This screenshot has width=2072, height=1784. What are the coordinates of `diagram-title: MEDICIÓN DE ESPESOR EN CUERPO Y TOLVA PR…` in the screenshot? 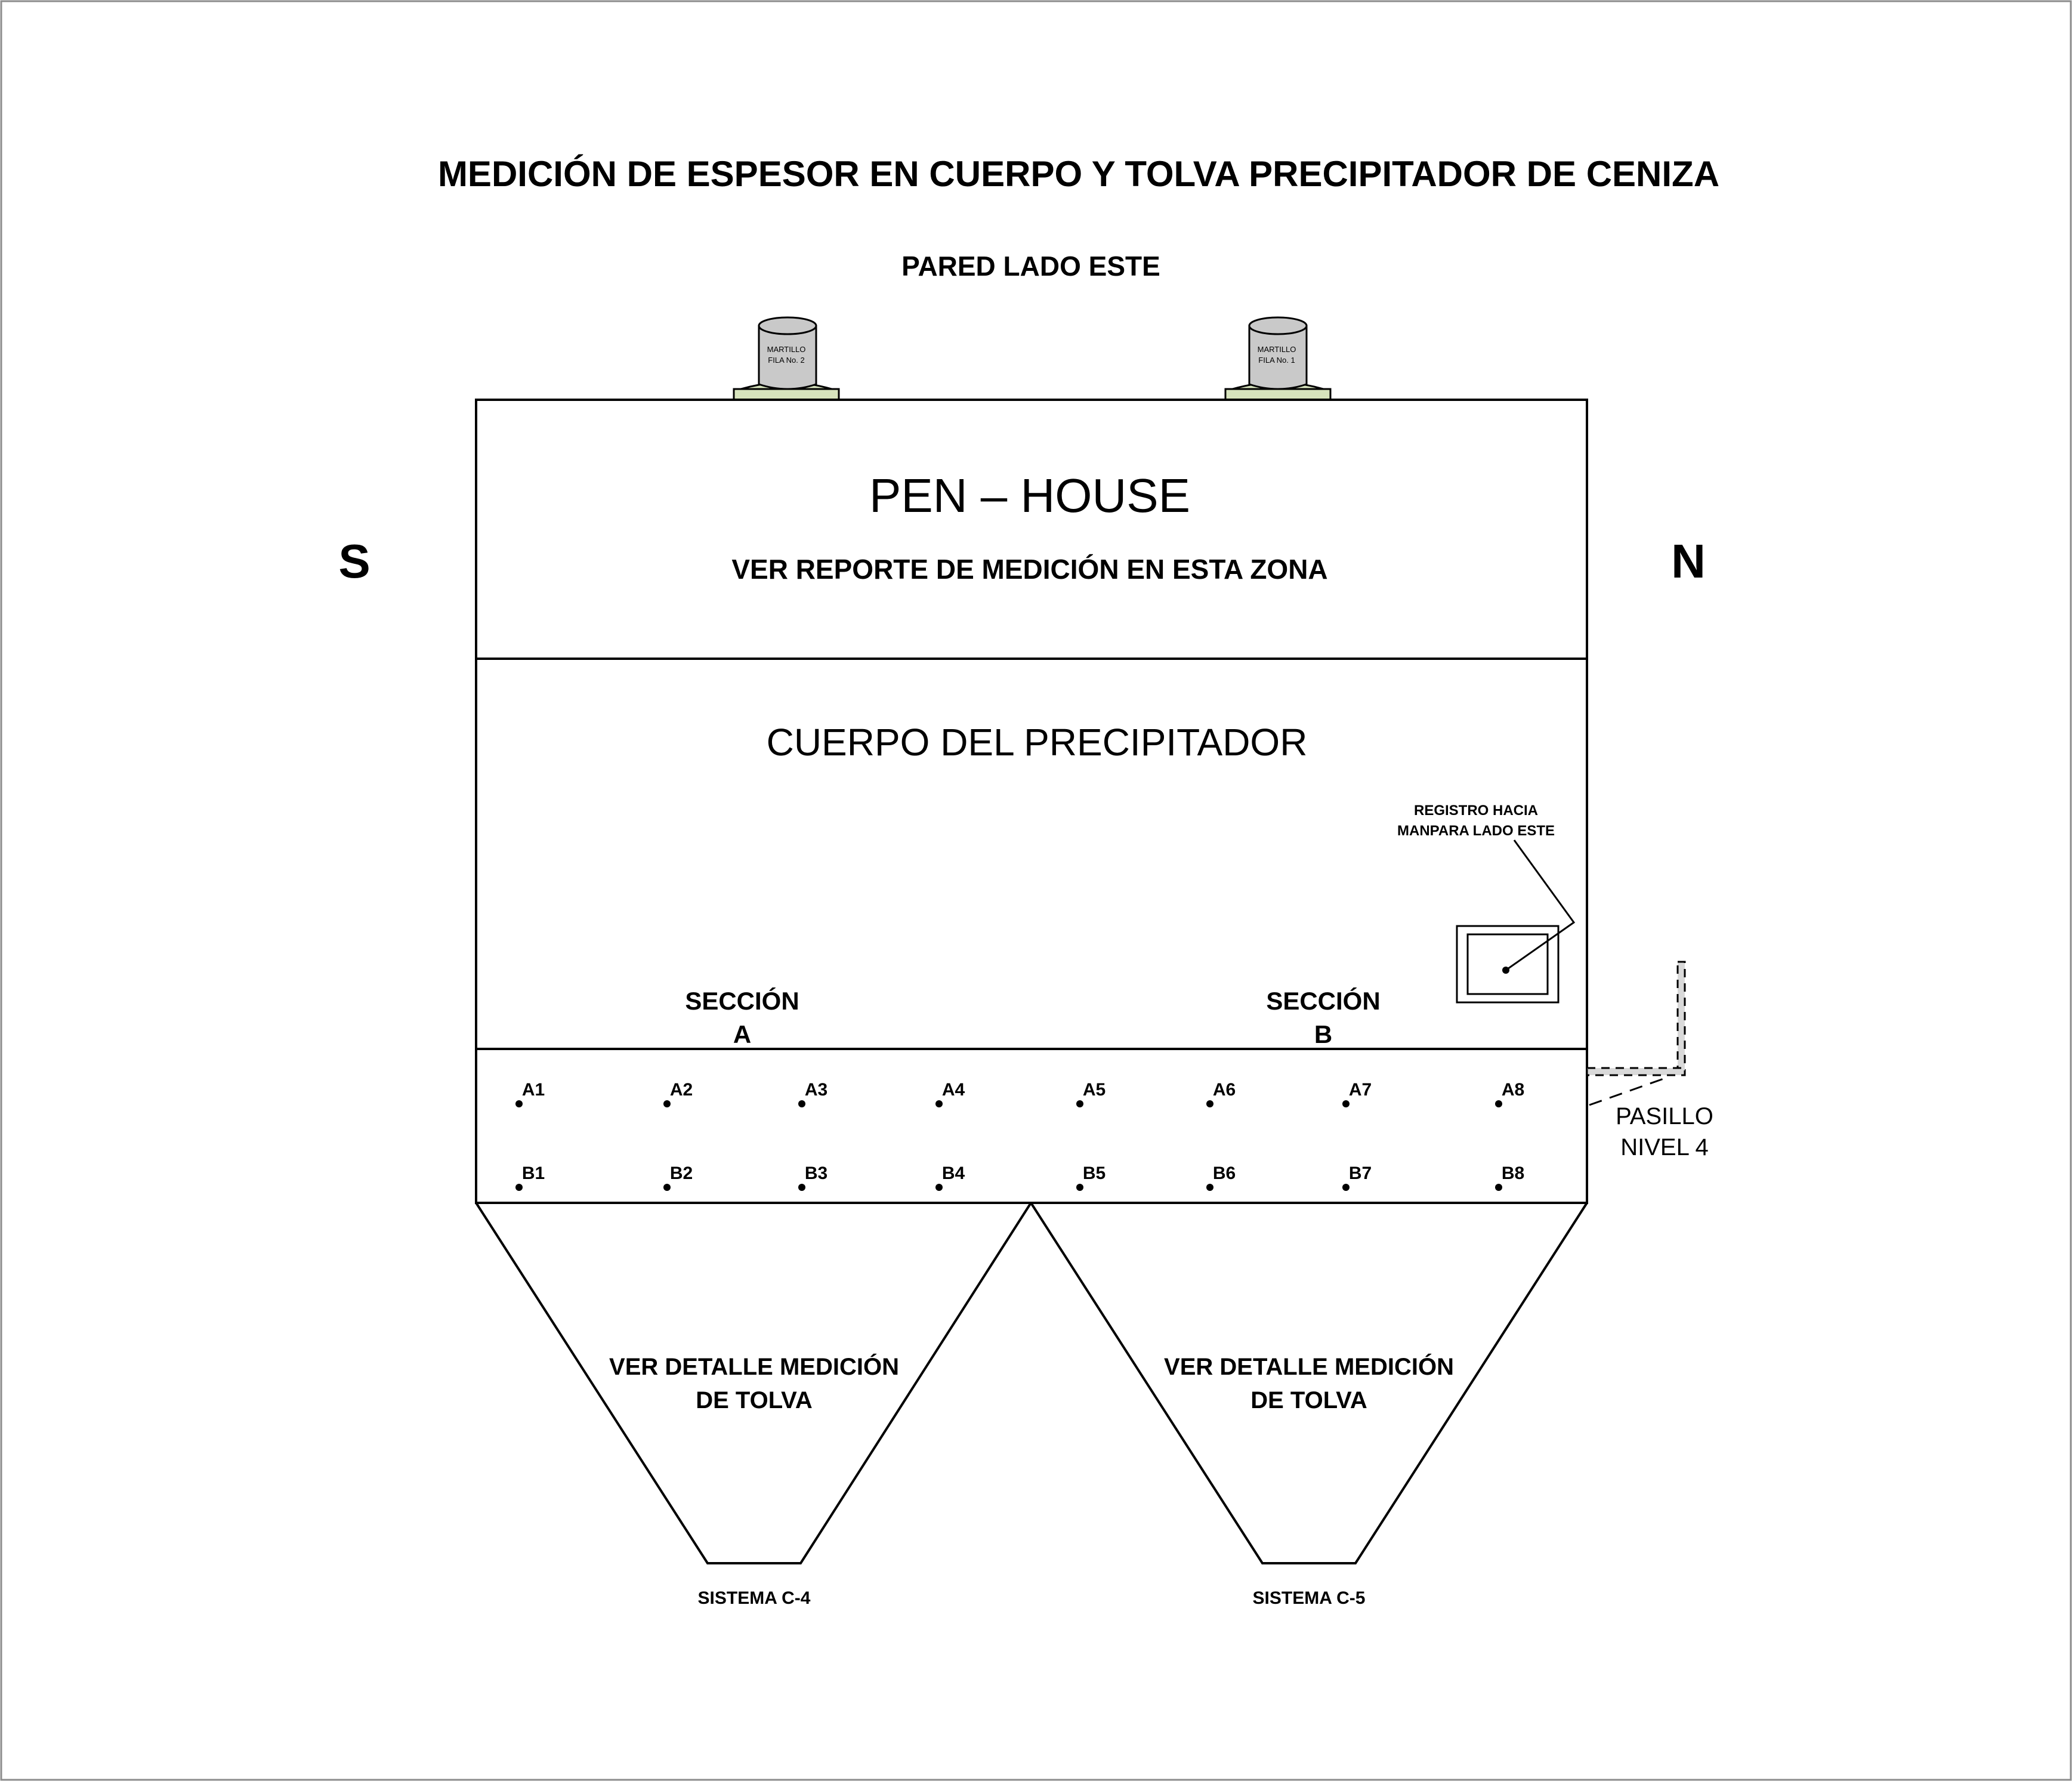 It's located at (1078, 174).